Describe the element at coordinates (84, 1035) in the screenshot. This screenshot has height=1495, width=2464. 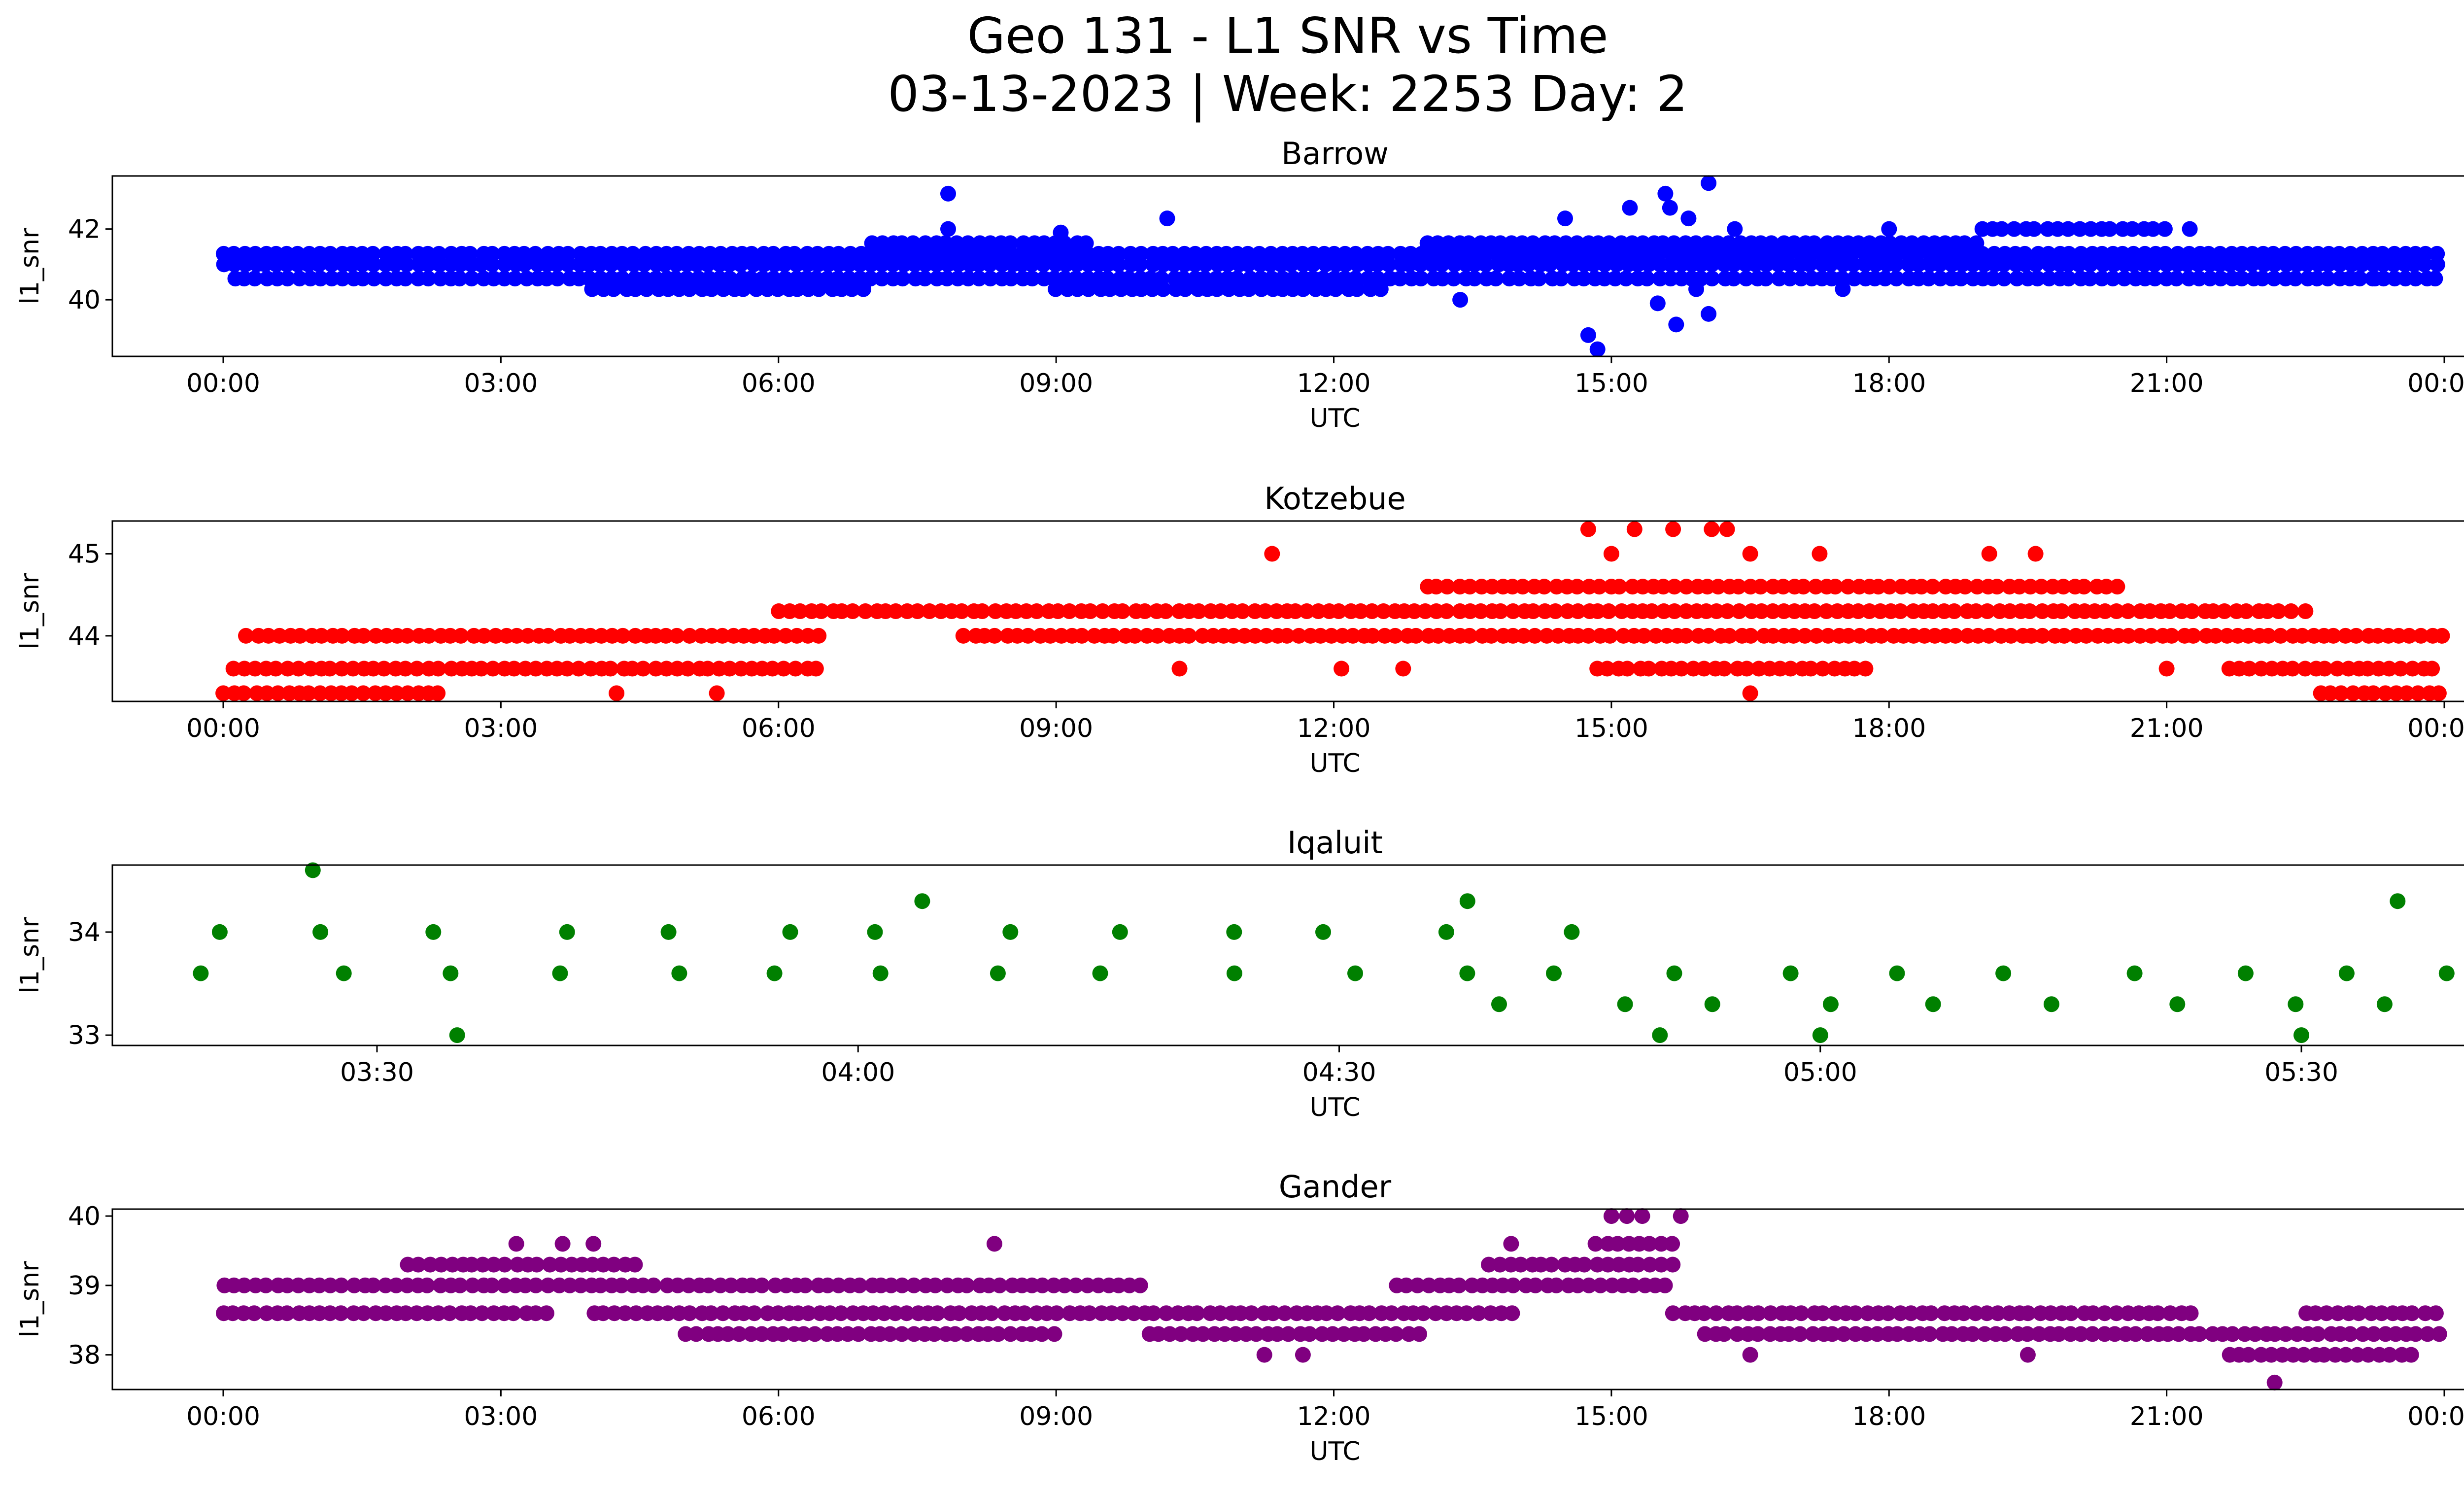
I see `y-tick-label: 33` at that location.